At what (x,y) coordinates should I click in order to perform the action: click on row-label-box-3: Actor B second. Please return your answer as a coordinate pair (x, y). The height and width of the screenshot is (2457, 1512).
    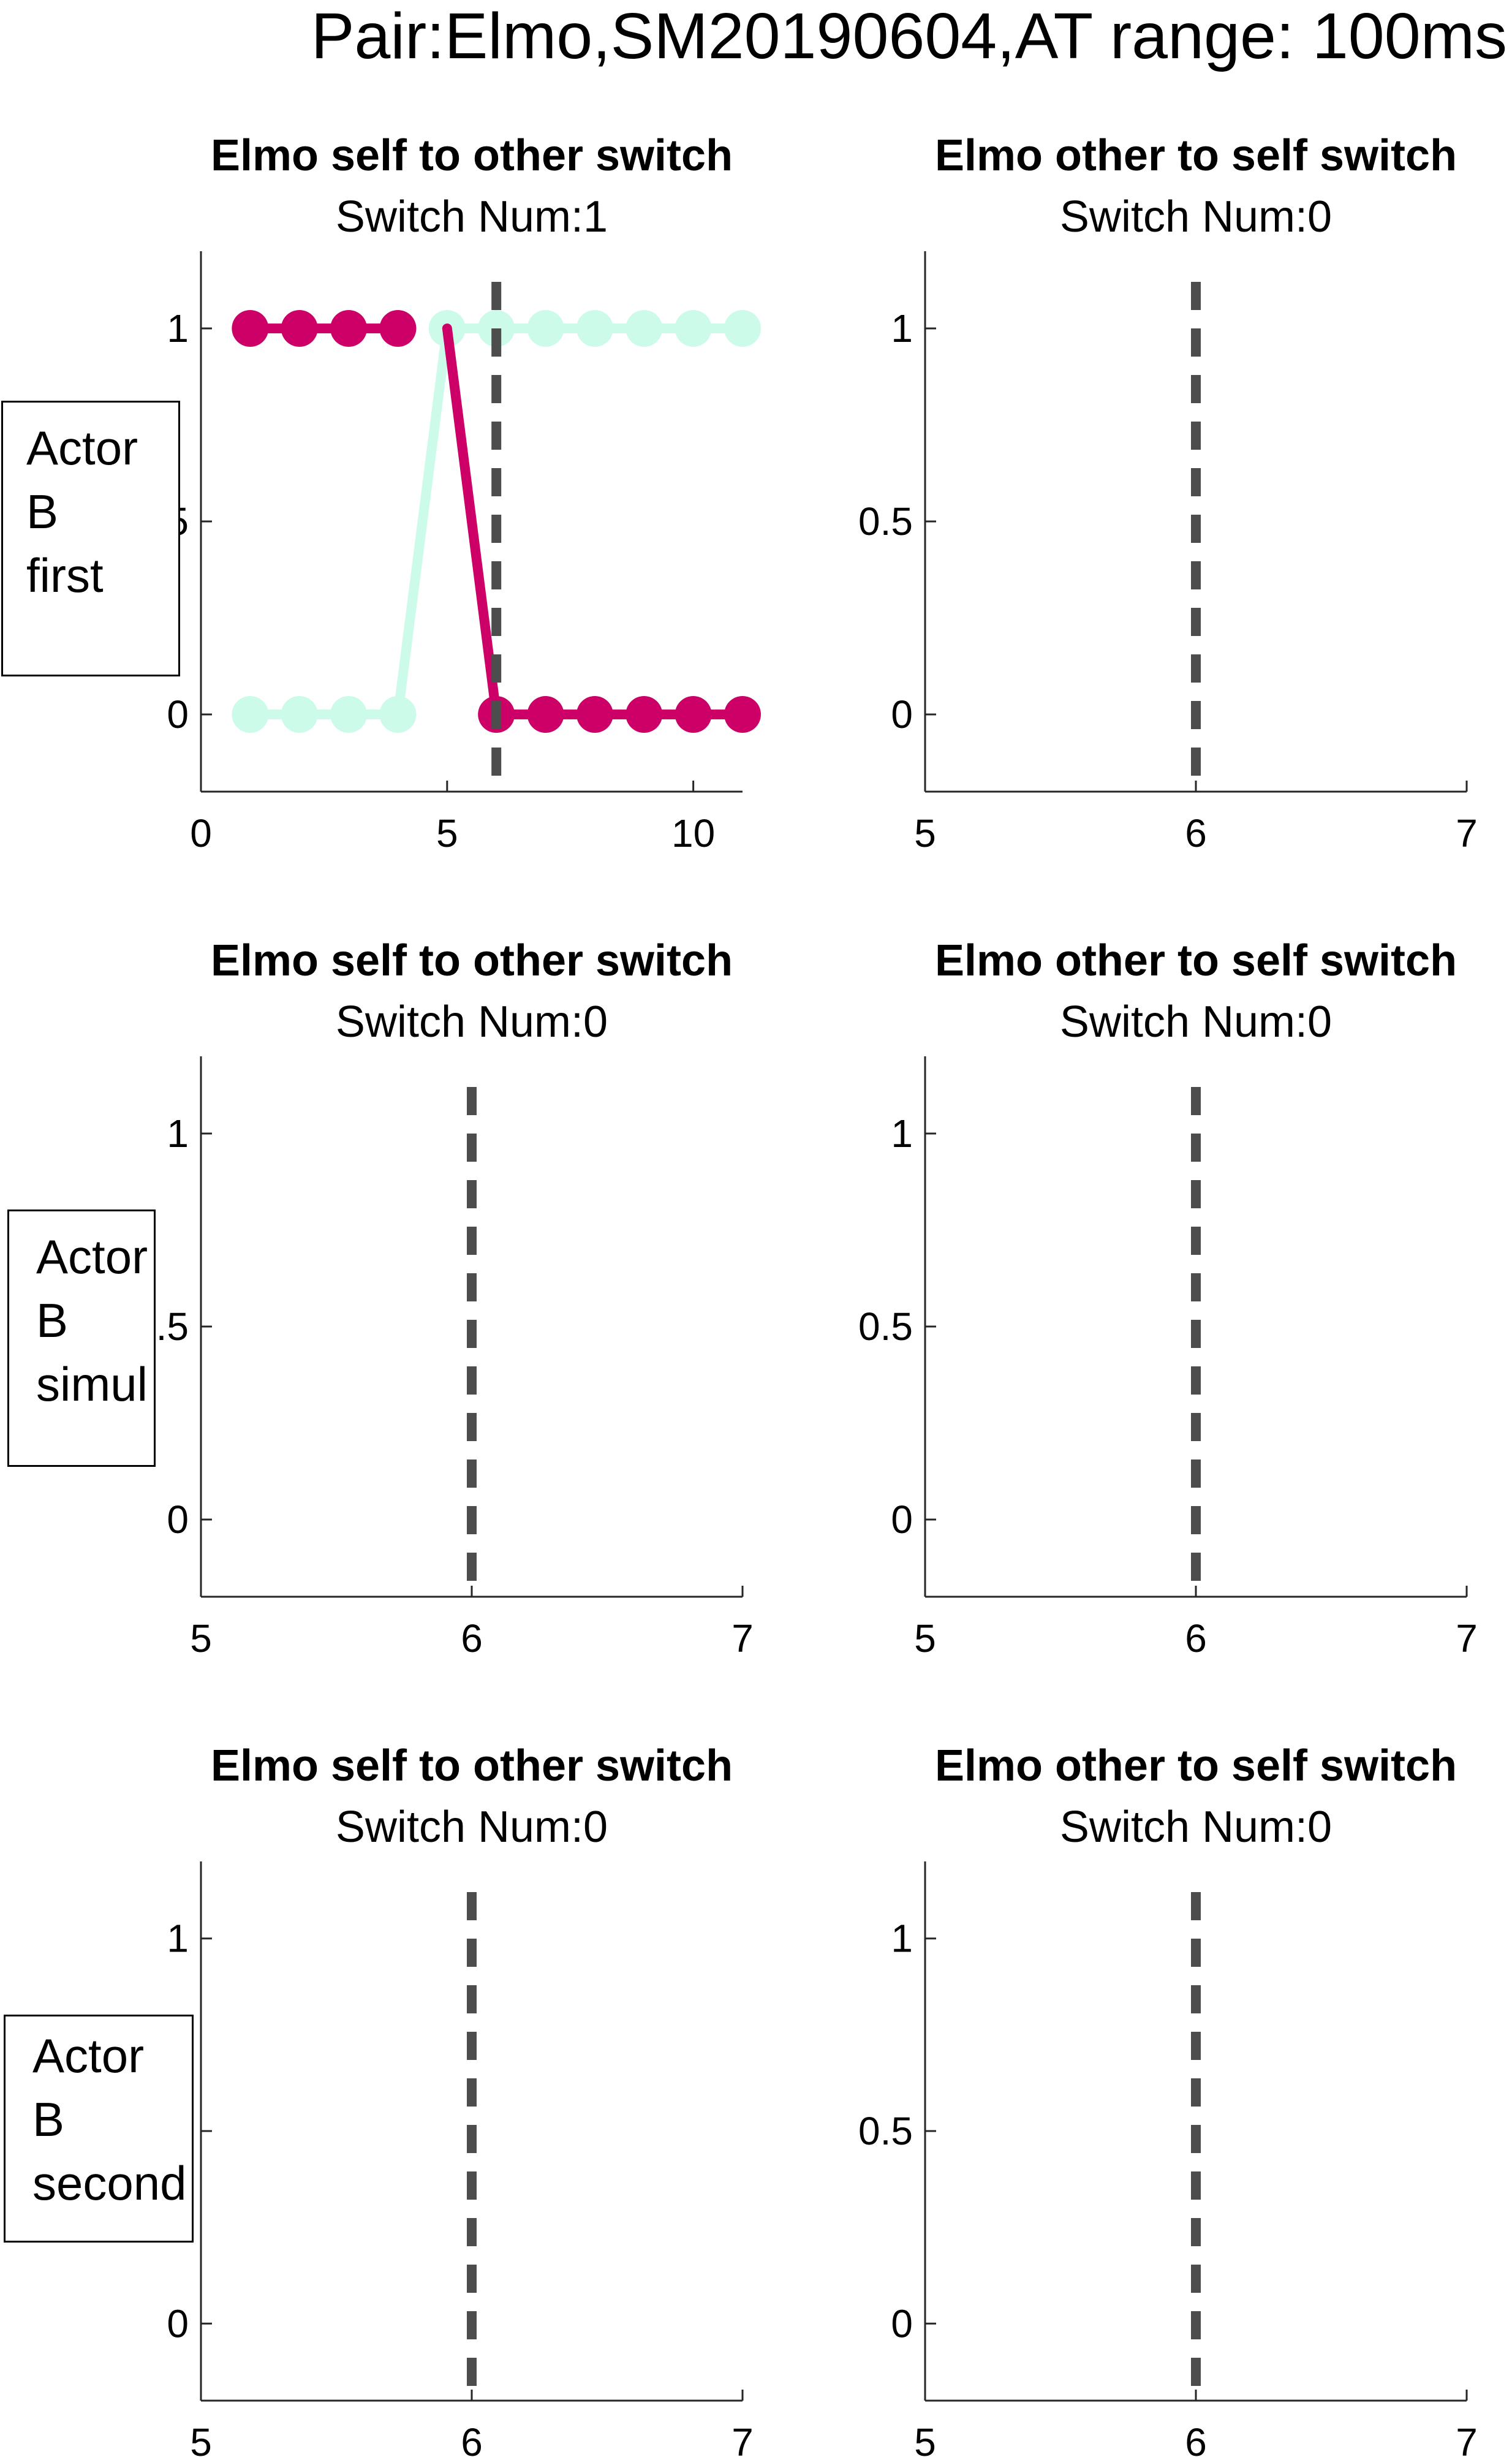
    Looking at the image, I should click on (99, 2129).